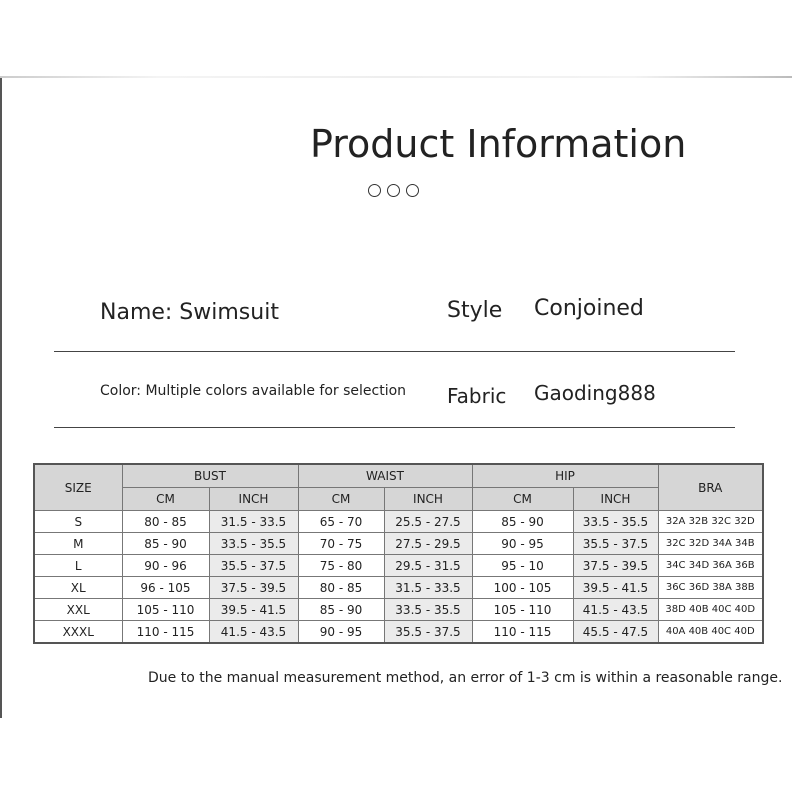 Image resolution: width=792 pixels, height=792 pixels. Describe the element at coordinates (341, 587) in the screenshot. I see `cell-waist-cm: 80 - 85` at that location.